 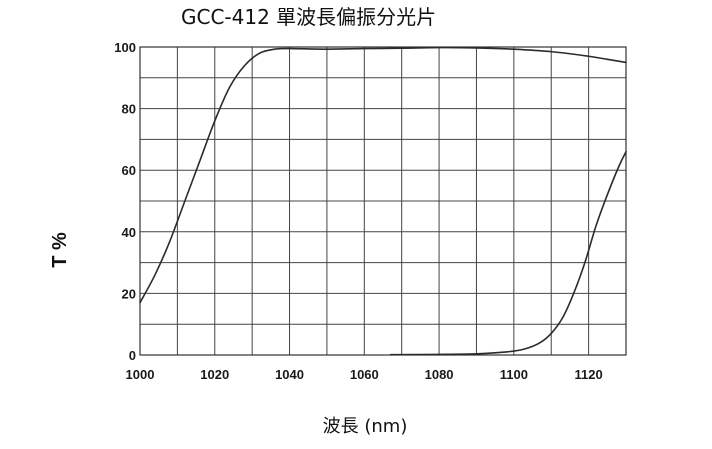 What do you see at coordinates (365, 426) in the screenshot?
I see `x-axis-label: 波長 (nm)` at bounding box center [365, 426].